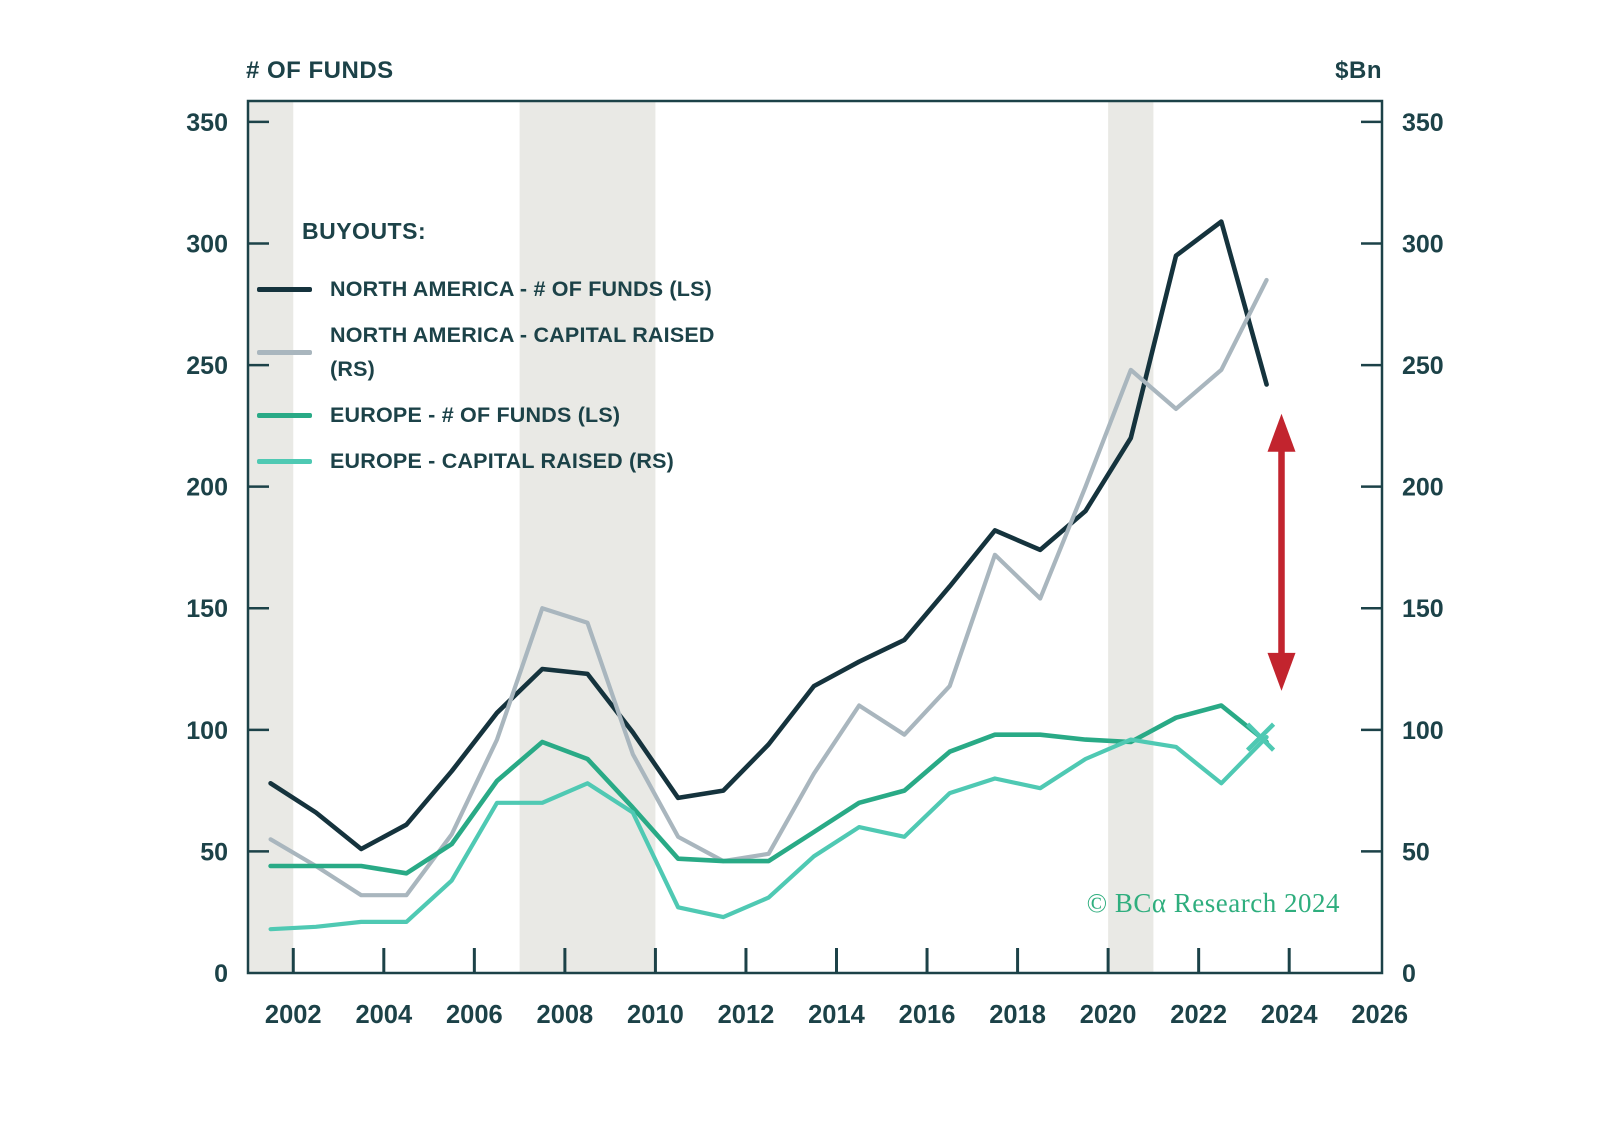 Image resolution: width=1598 pixels, height=1144 pixels. What do you see at coordinates (1416, 852) in the screenshot?
I see `right-y-tick-label: 50` at bounding box center [1416, 852].